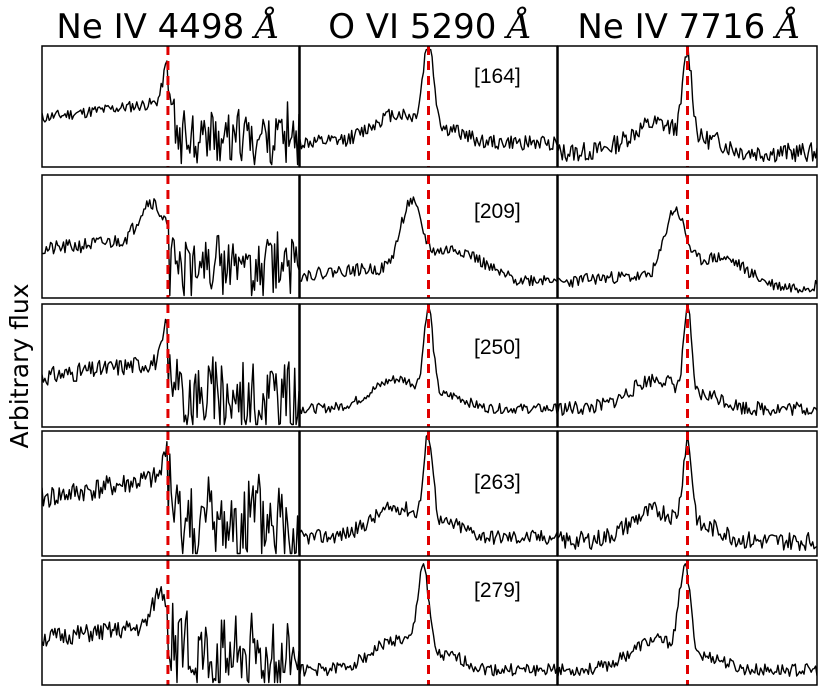 The image size is (821, 689). I want to click on panel-r1-c2, so click(687, 236).